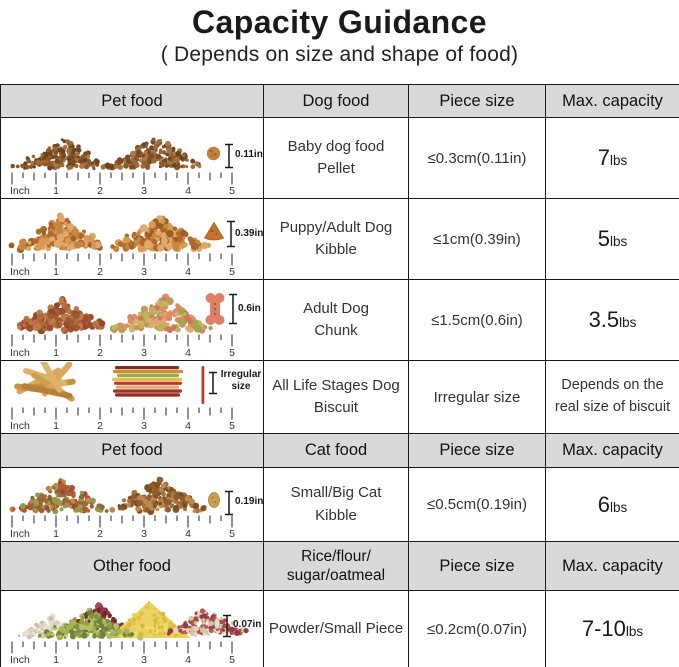  What do you see at coordinates (336, 320) in the screenshot?
I see `food-name-cell: Adult Dog Chunk` at bounding box center [336, 320].